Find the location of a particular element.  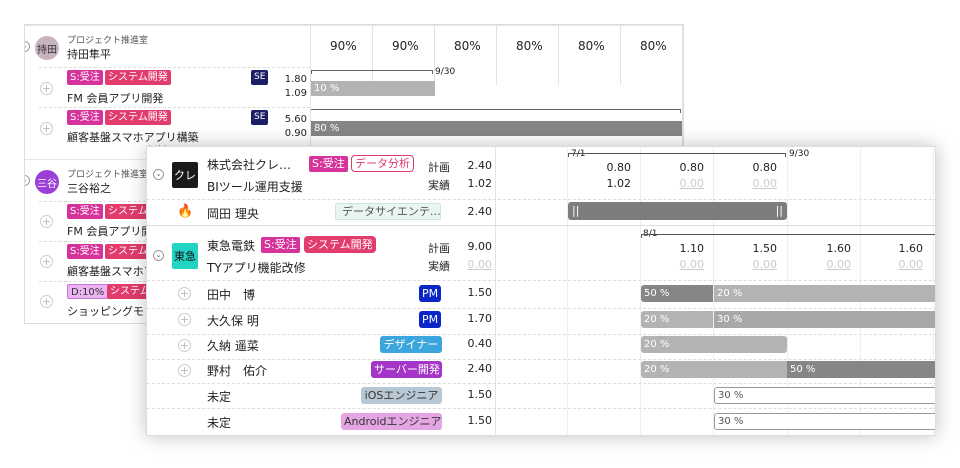

project-name: FM 会員アプリ開 is located at coordinates (110, 231).